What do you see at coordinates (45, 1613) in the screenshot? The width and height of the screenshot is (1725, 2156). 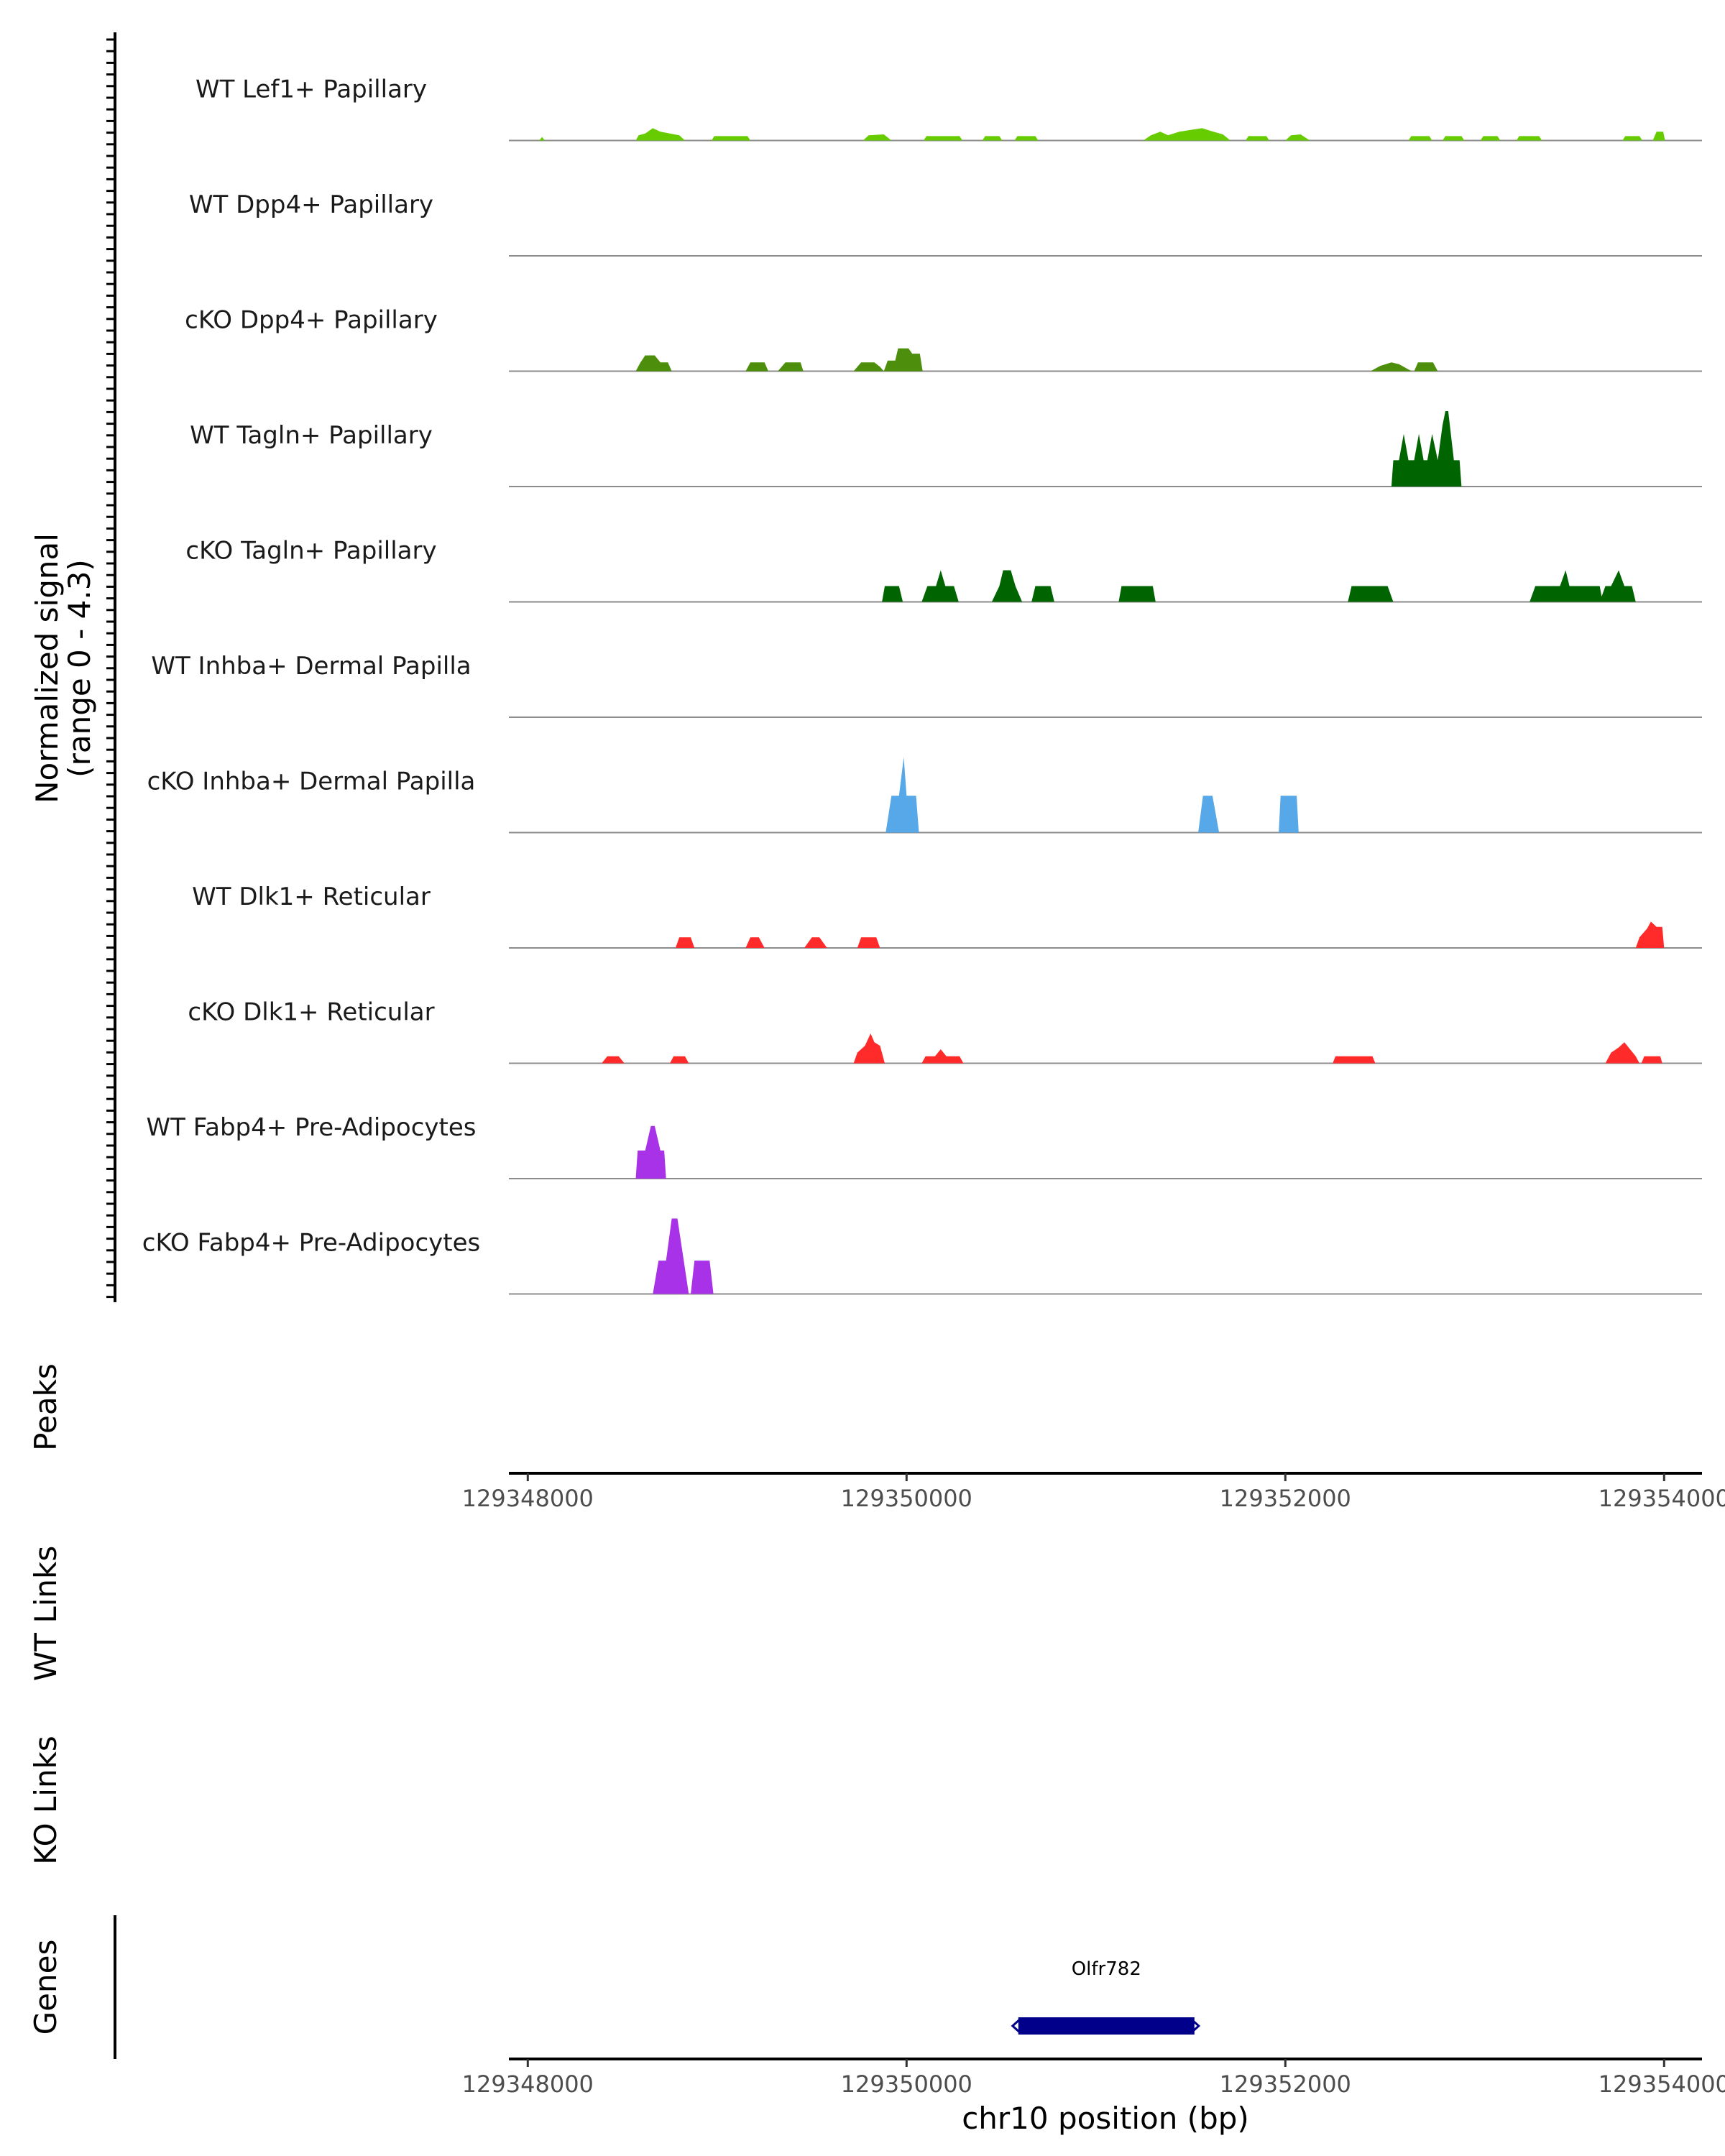 I see `wt-links-title: WT Links` at bounding box center [45, 1613].